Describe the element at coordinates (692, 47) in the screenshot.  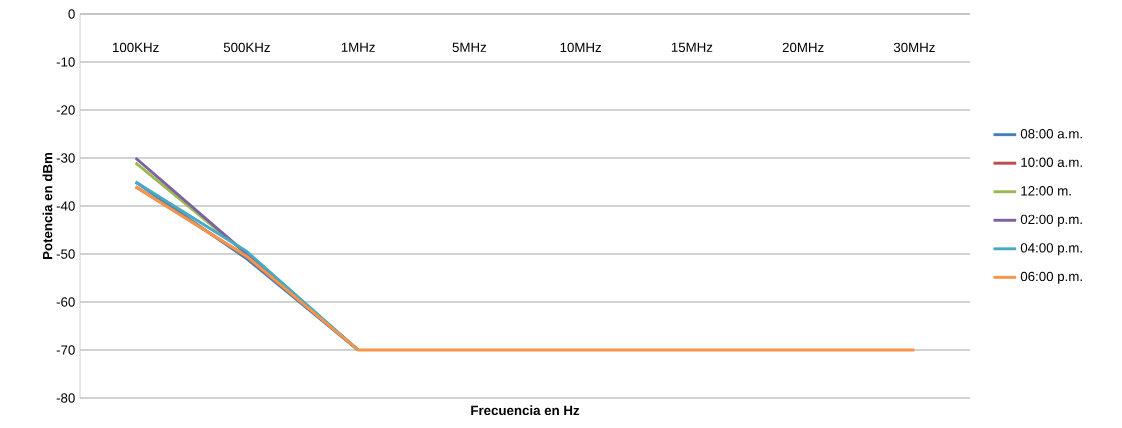
I see `x-tick-label: 15MHz` at that location.